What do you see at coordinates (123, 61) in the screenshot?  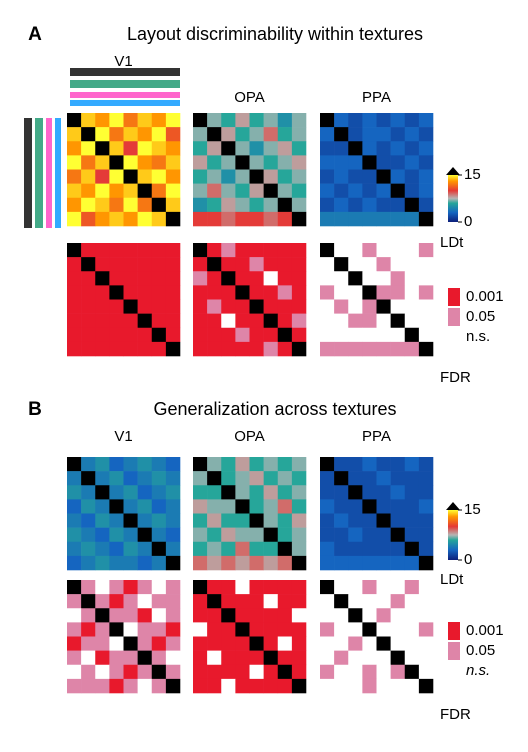 I see `region-label: V1` at bounding box center [123, 61].